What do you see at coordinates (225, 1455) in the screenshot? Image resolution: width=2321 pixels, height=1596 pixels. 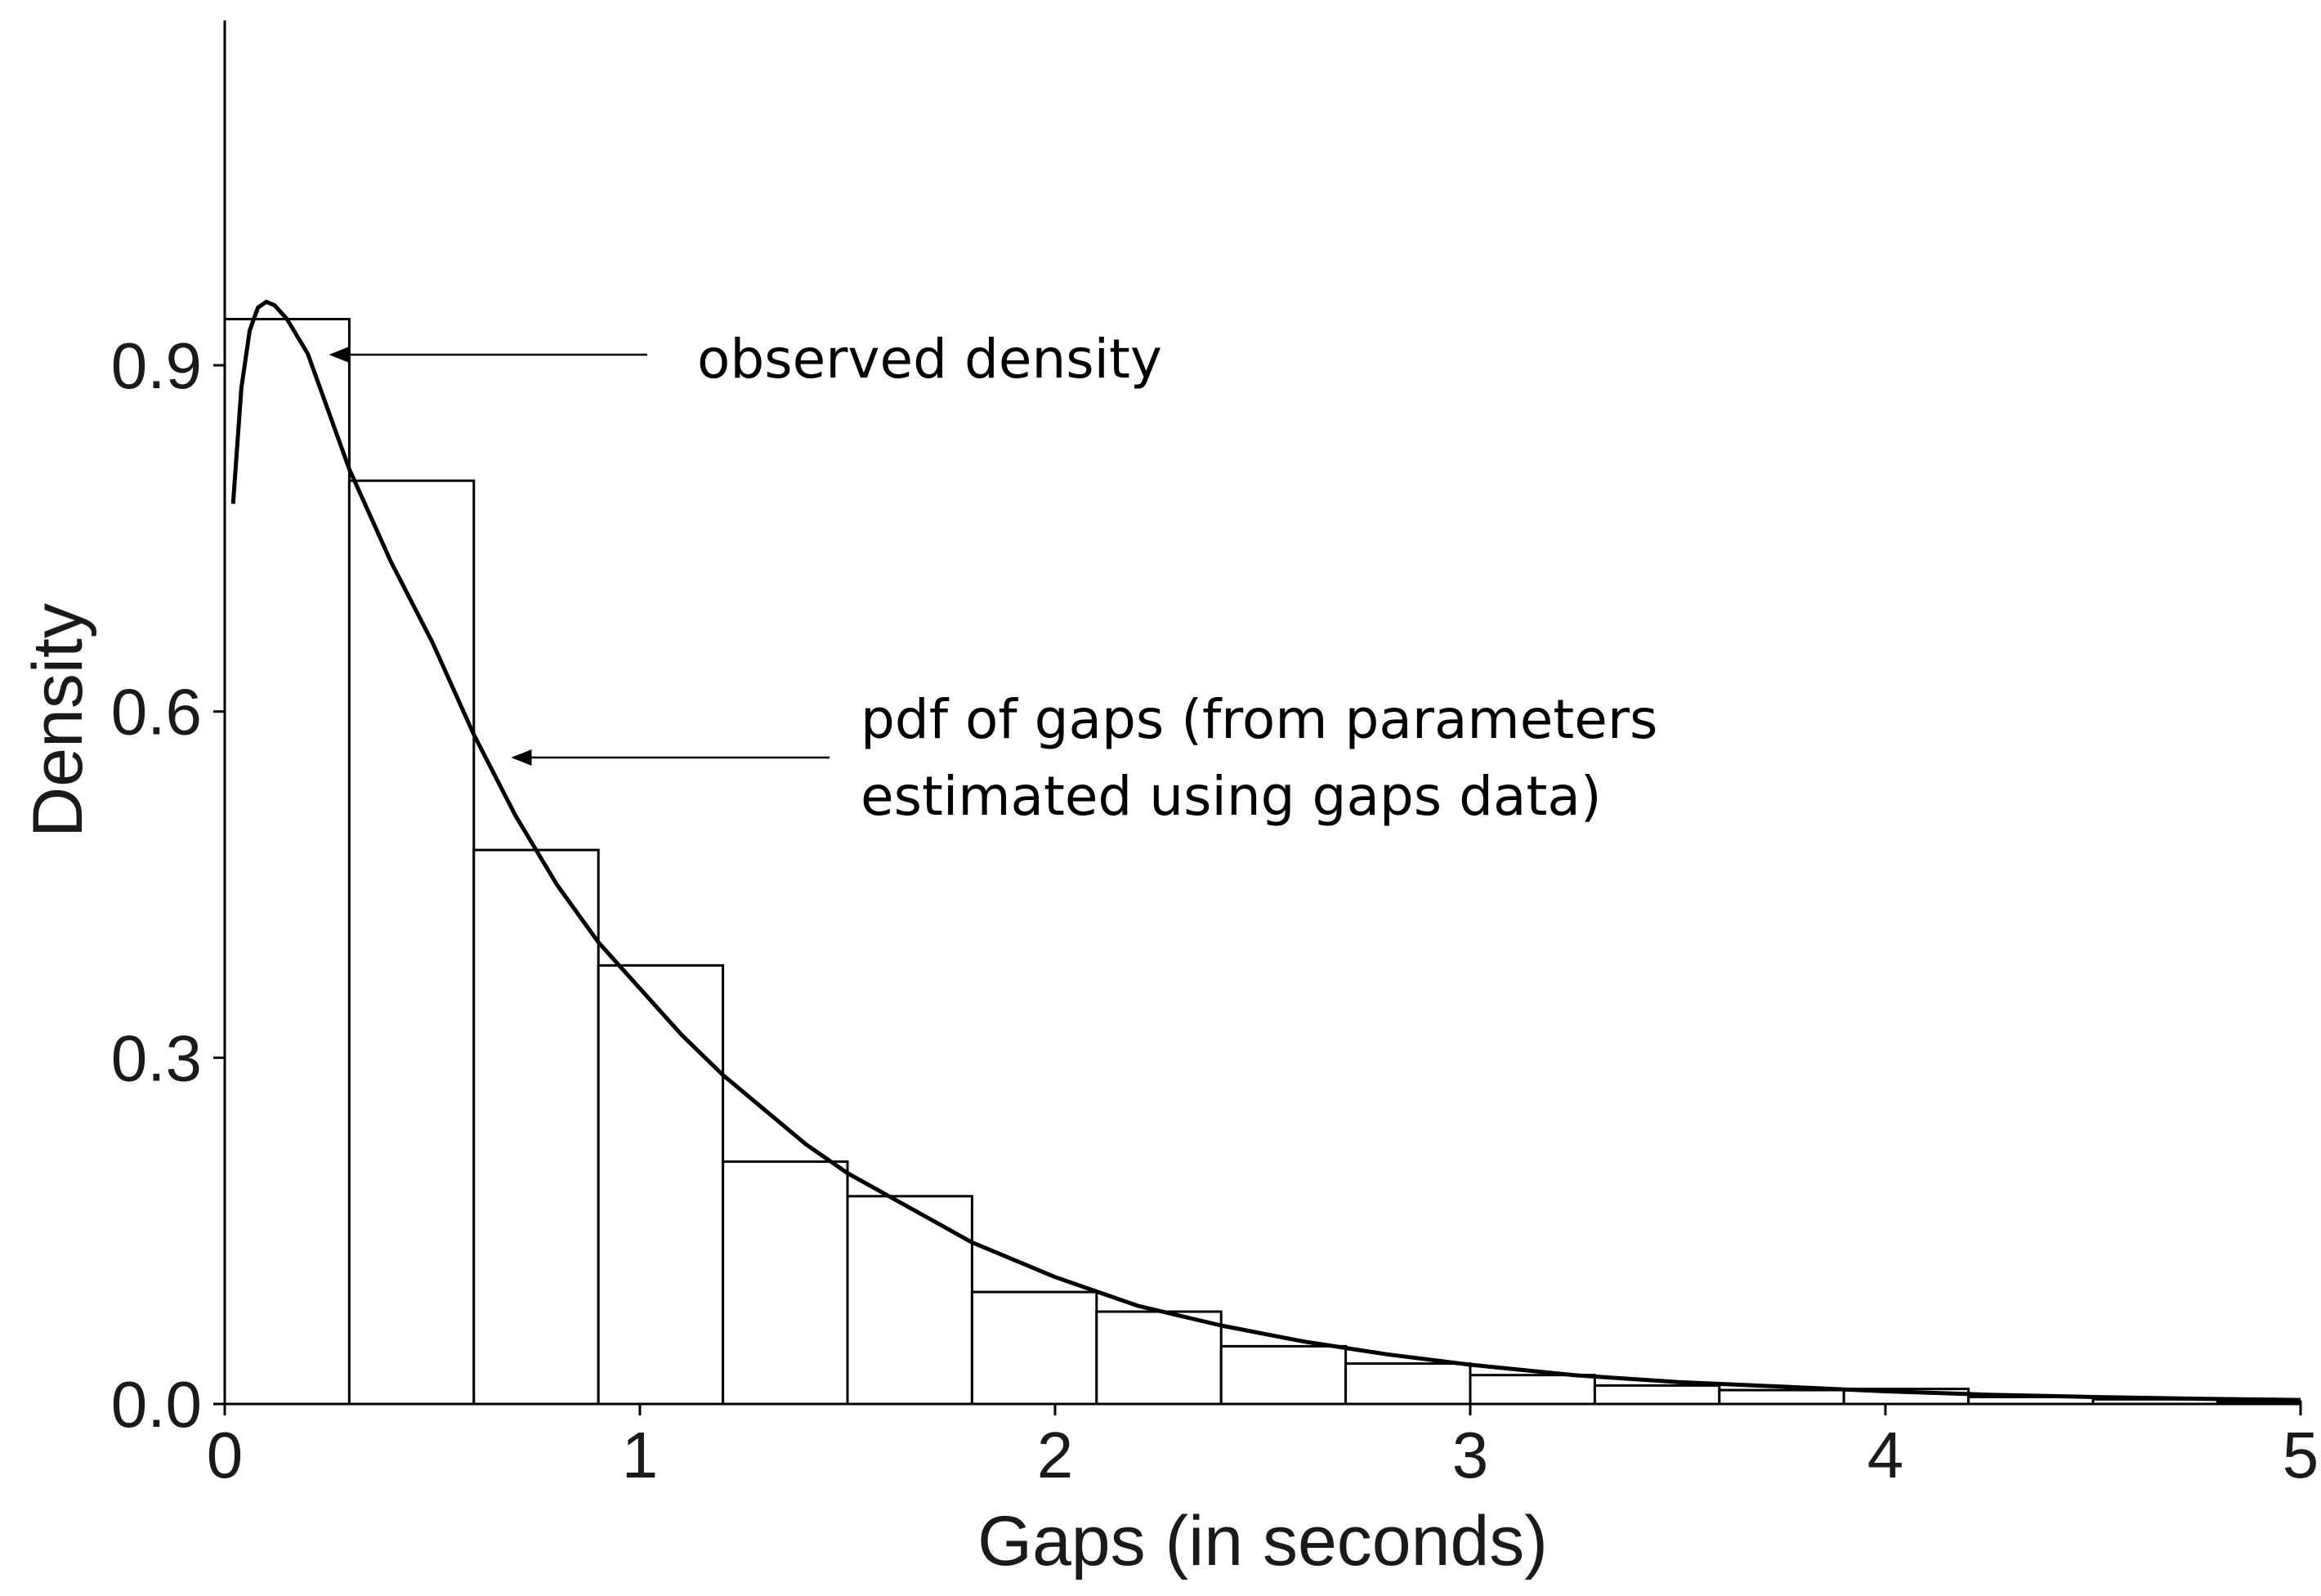 I see `x-tick-label: 0` at bounding box center [225, 1455].